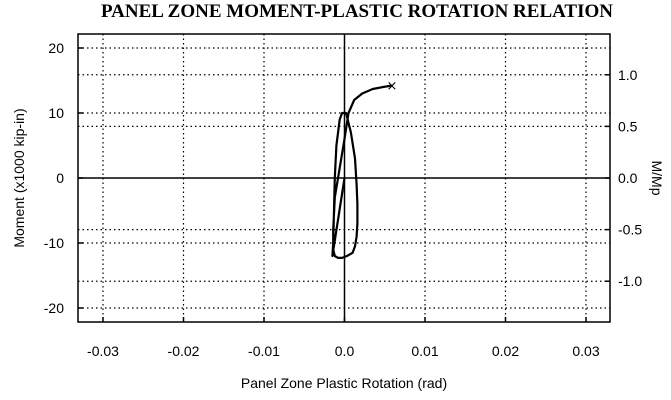  I want to click on y2-tick-label: -1.0, so click(630, 281).